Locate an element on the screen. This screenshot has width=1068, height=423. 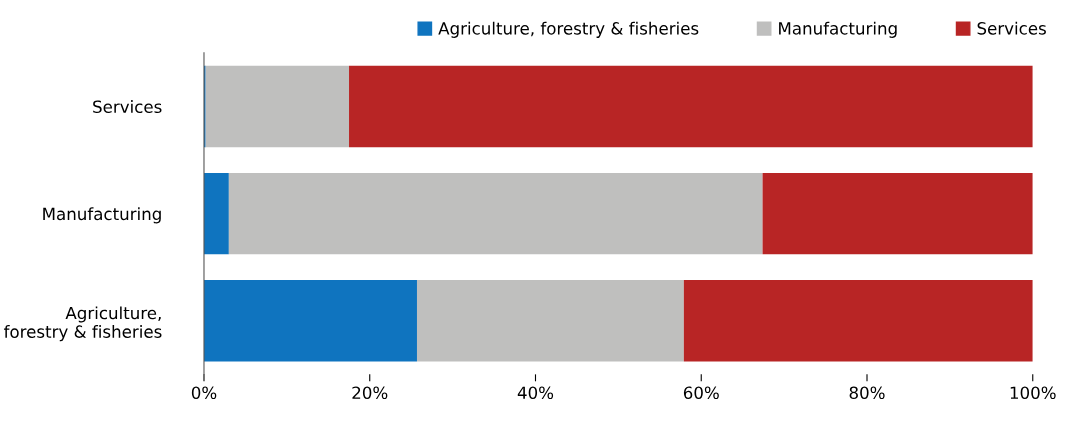
x-tick-label: 40% is located at coordinates (535, 393).